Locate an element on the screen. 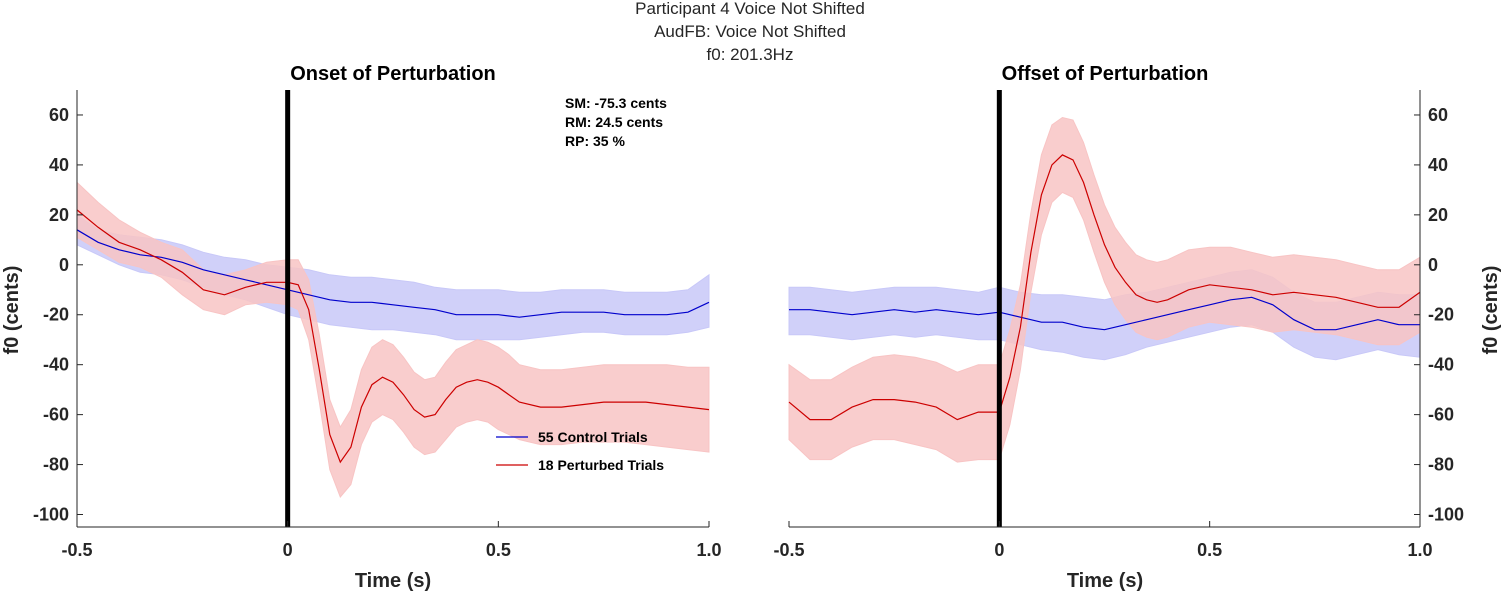  offset-x-tick-label: 0.5 is located at coordinates (1209, 550).